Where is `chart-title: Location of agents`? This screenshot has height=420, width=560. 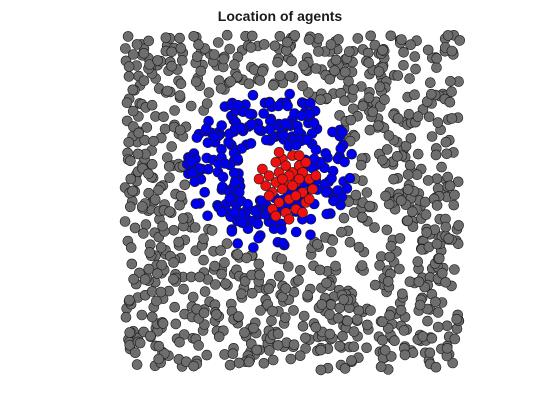
chart-title: Location of agents is located at coordinates (280, 16).